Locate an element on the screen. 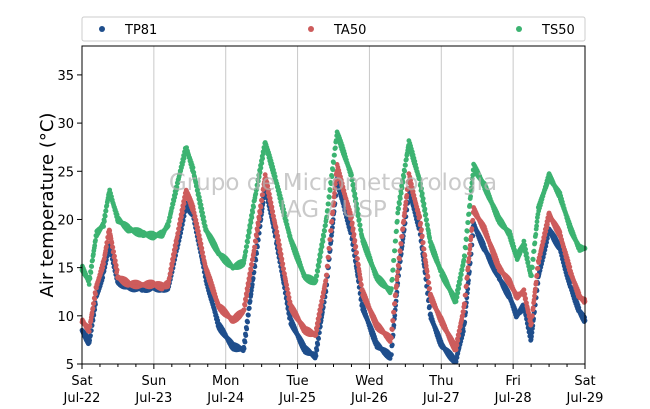  legend-marker-TP81 is located at coordinates (102, 29).